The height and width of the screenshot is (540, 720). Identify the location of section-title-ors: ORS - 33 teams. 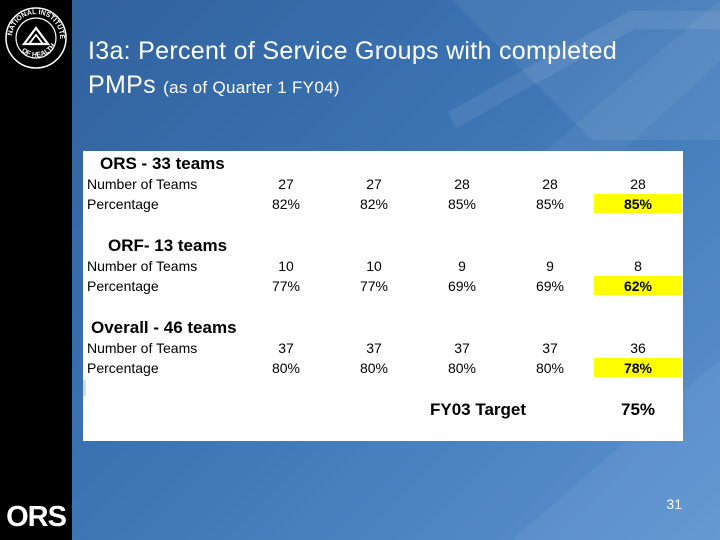
(162, 163).